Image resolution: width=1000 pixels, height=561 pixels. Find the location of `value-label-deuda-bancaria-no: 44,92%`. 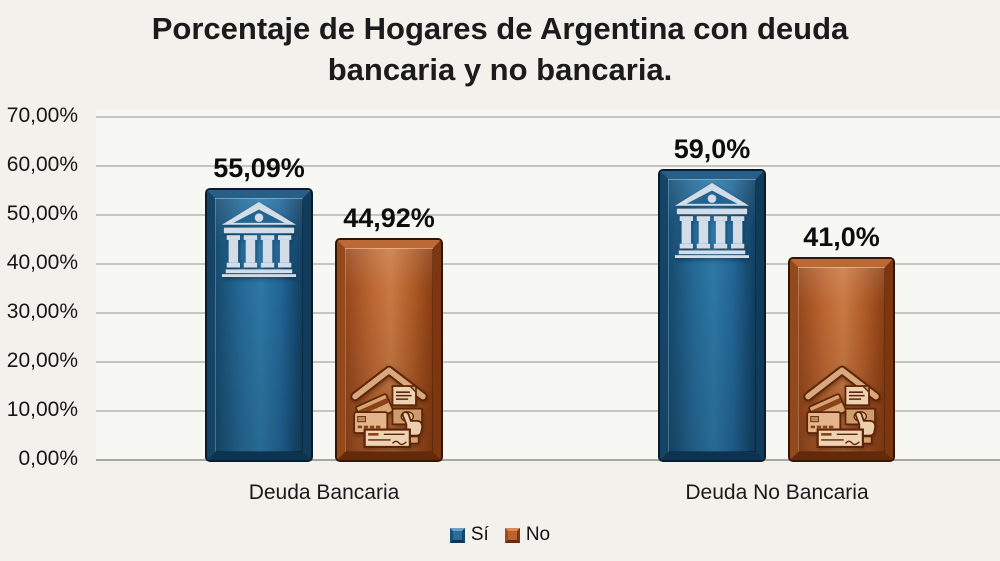

value-label-deuda-bancaria-no: 44,92% is located at coordinates (389, 218).